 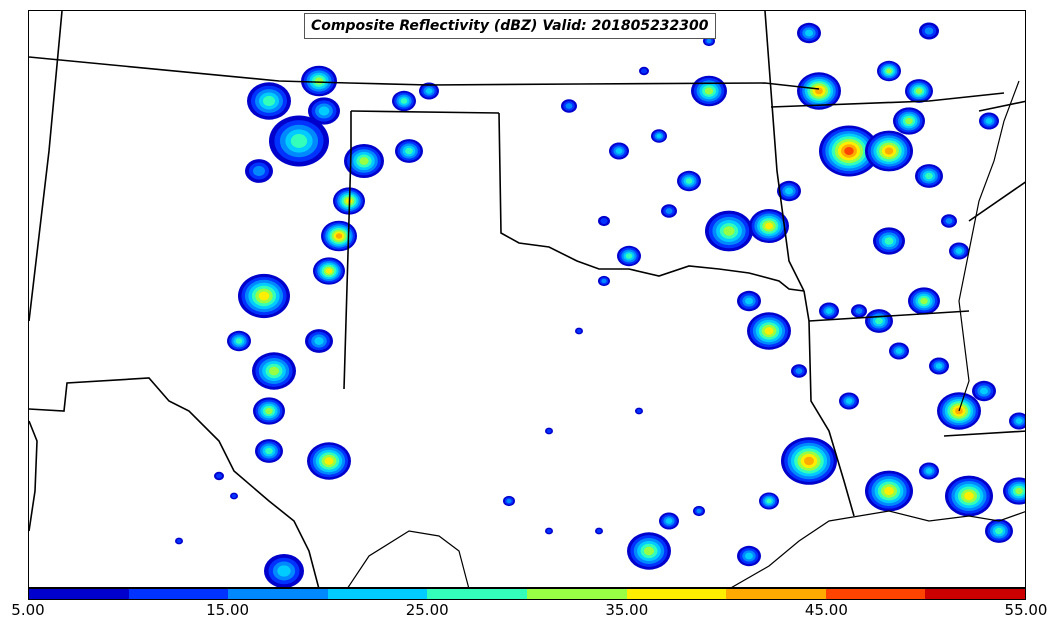 What do you see at coordinates (826, 610) in the screenshot?
I see `colorbar-tick-label: 45.00` at bounding box center [826, 610].